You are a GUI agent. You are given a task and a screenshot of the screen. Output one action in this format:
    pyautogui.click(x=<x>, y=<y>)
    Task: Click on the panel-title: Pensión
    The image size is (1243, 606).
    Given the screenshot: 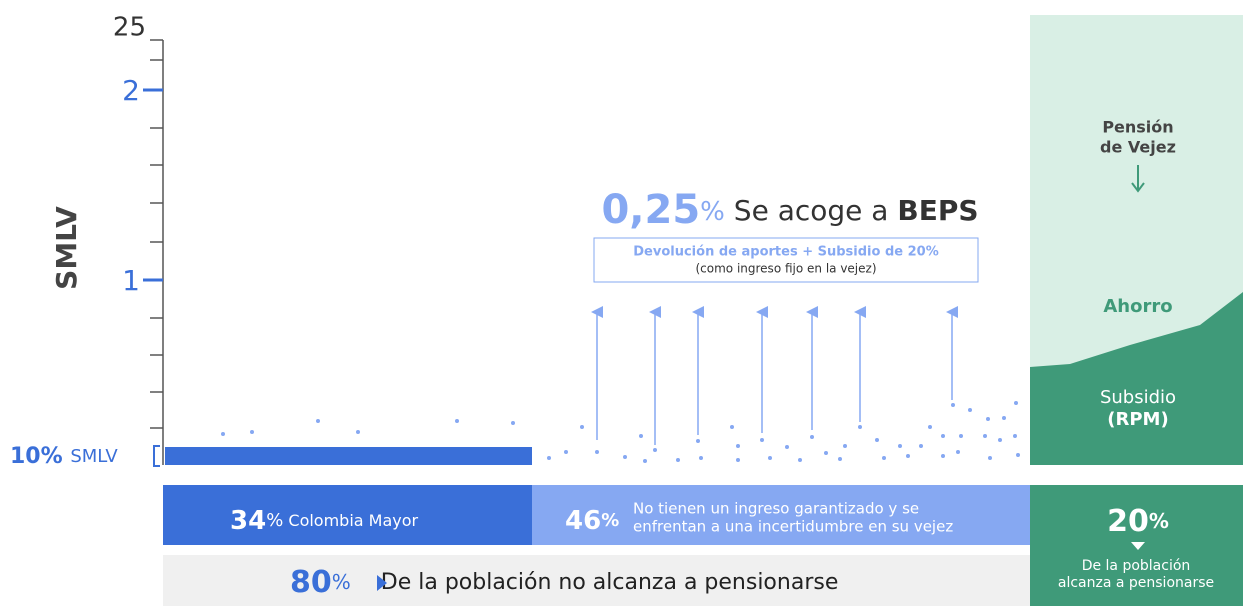 What is the action you would take?
    pyautogui.click(x=1137, y=127)
    